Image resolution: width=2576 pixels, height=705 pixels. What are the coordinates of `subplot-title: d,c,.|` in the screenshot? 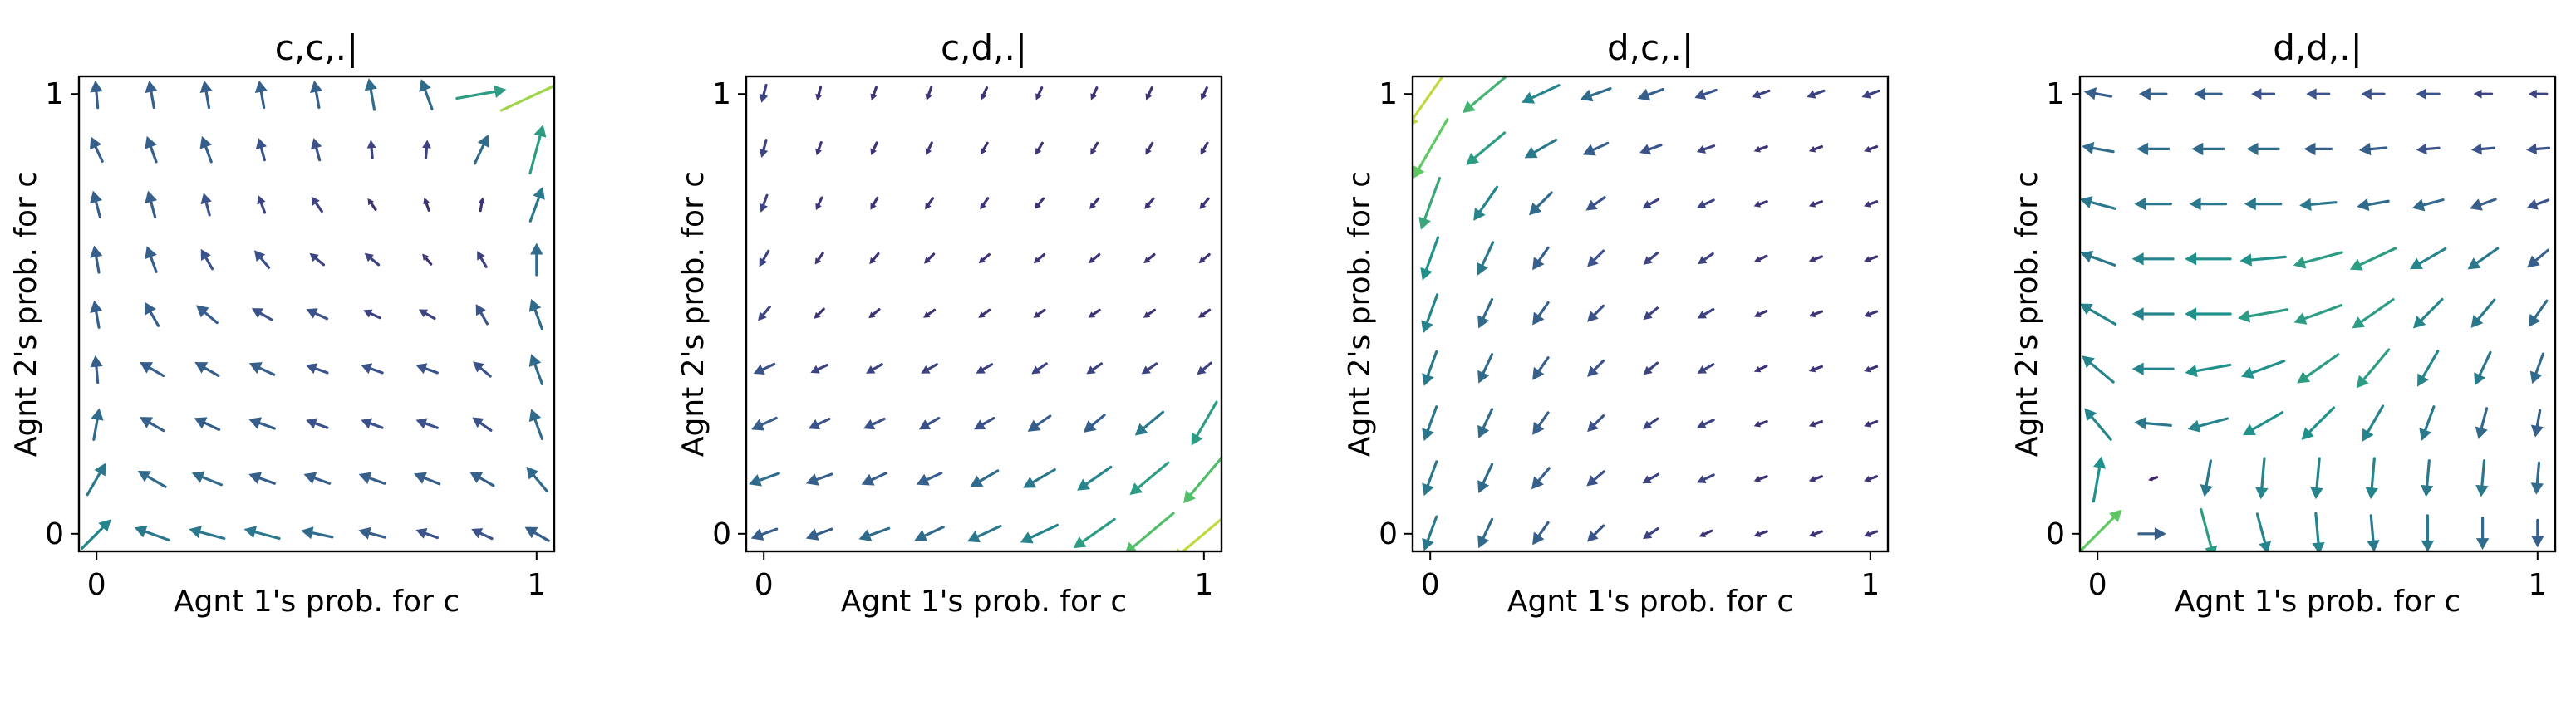 It's located at (1651, 48).